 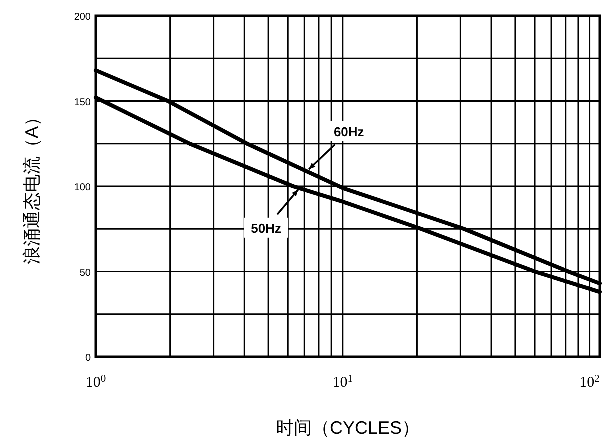 I want to click on x-tick-label: 10$^{1}$, so click(x=343, y=382).